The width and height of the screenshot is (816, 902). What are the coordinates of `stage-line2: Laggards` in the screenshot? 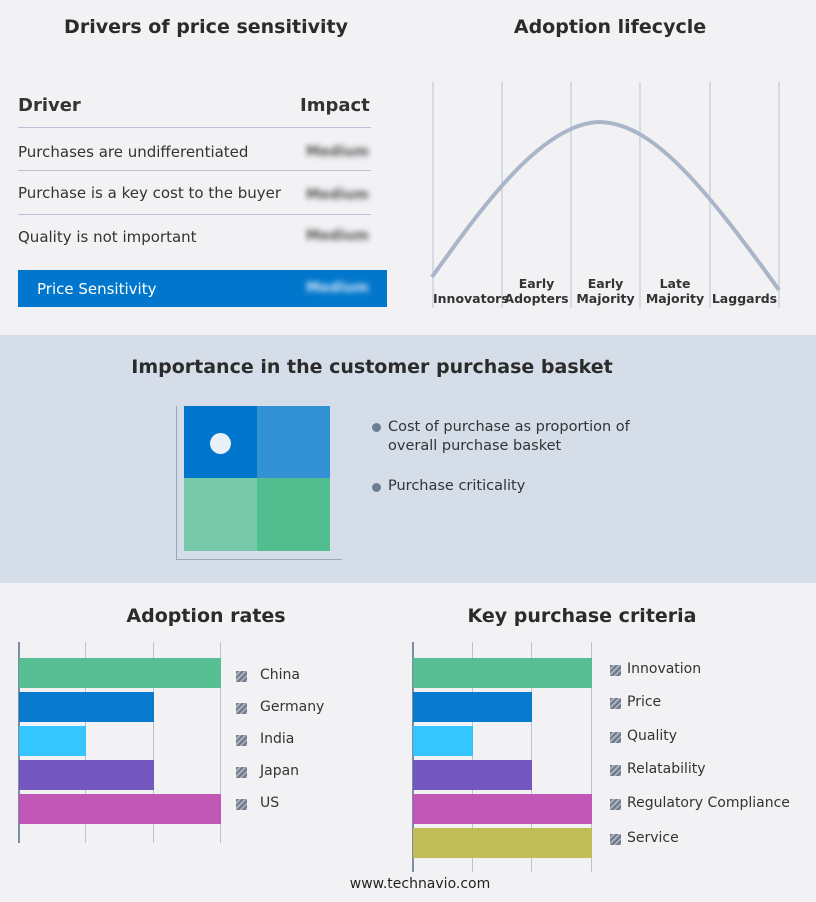 It's located at (744, 298).